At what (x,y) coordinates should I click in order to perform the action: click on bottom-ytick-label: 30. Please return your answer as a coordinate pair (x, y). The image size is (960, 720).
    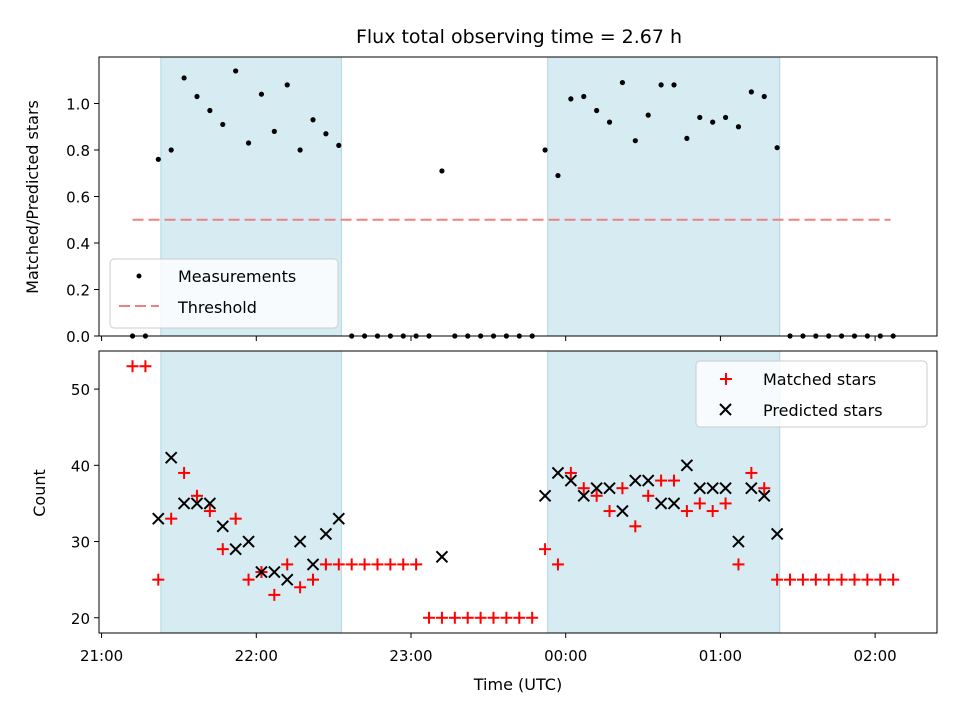
    Looking at the image, I should click on (80, 543).